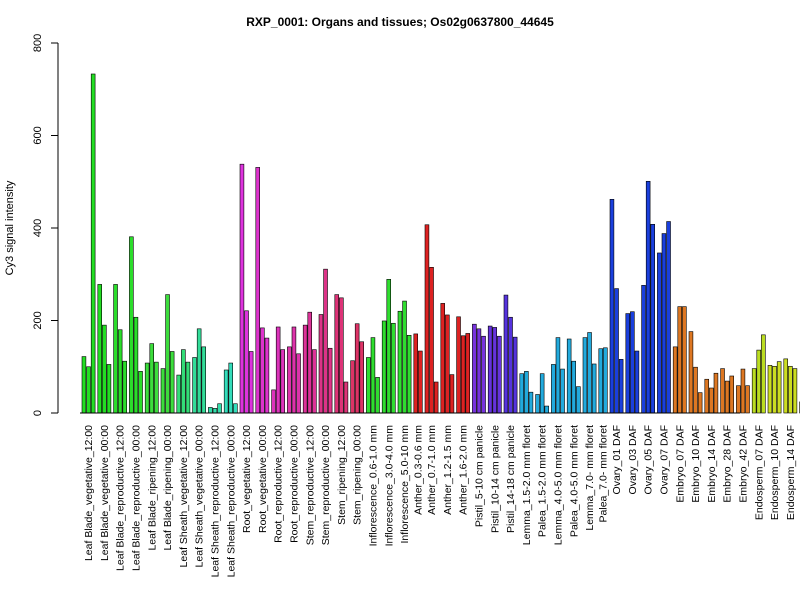 The height and width of the screenshot is (600, 800). What do you see at coordinates (168, 488) in the screenshot?
I see `x-tick-label: Leaf Blade_ripening_00:00` at bounding box center [168, 488].